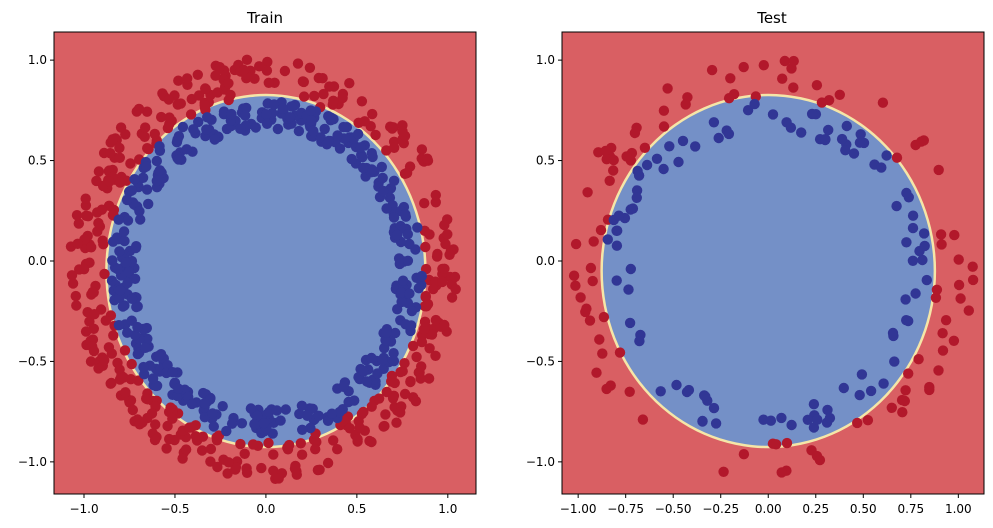 Image resolution: width=993 pixels, height=528 pixels. I want to click on test-y-tick-label: −1.0, so click(540, 462).